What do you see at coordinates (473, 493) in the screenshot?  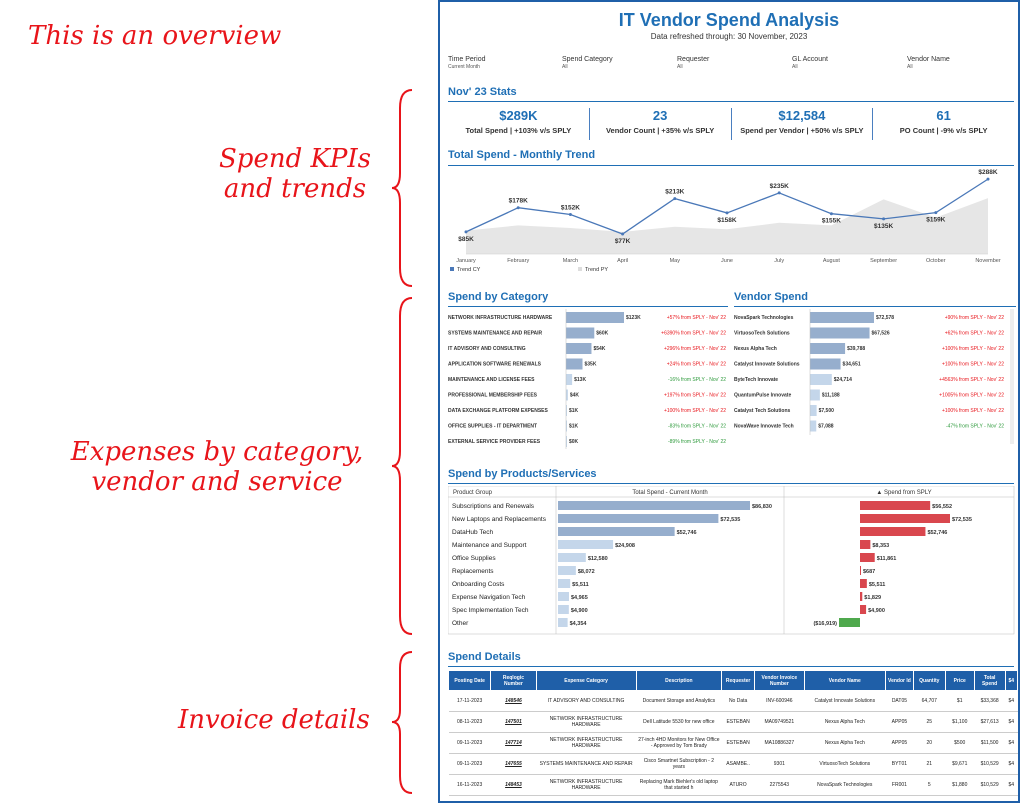 I see `products-header-group: Product Group` at bounding box center [473, 493].